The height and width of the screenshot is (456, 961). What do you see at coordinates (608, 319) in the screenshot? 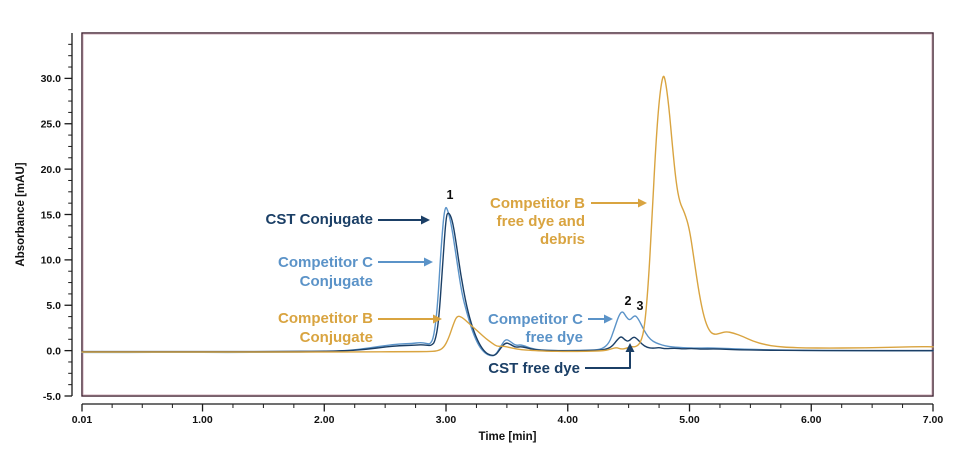
I see `annotation-competitor-c-free-dye-arrowhead` at bounding box center [608, 319].